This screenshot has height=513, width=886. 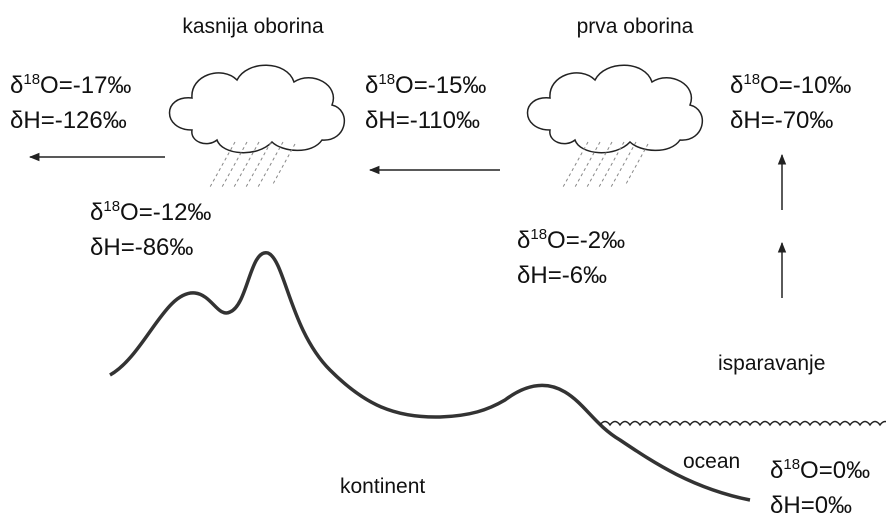 I want to click on o18-value: O=-17‰, so click(x=85, y=85).